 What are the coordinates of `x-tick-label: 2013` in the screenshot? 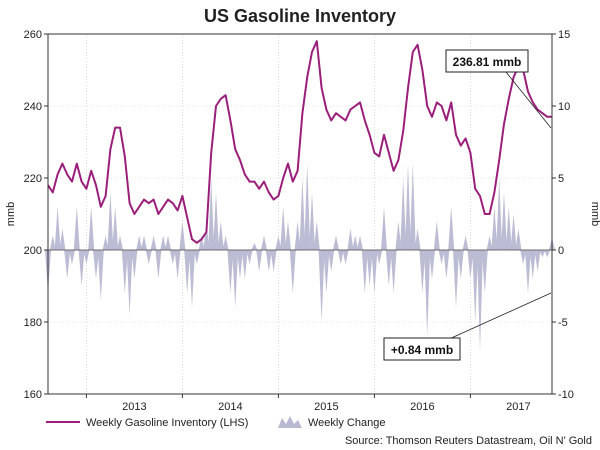 It's located at (134, 407).